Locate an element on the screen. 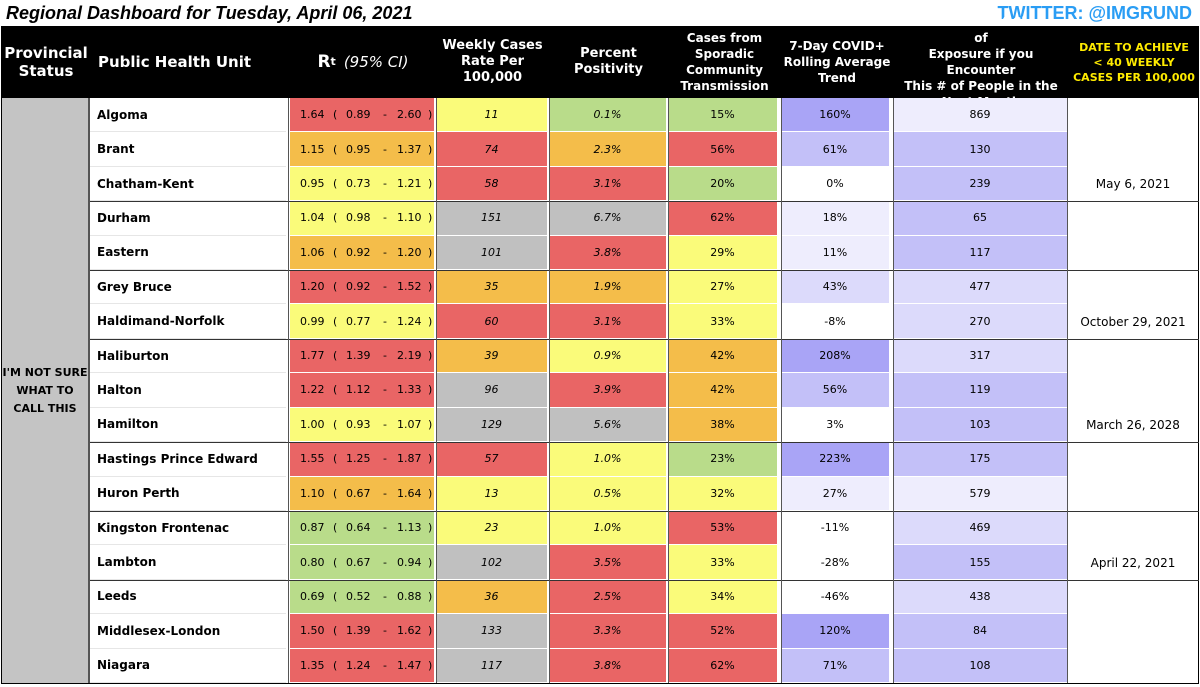 Image resolution: width=1200 pixels, height=687 pixels. exposure-cell: 438 is located at coordinates (980, 597).